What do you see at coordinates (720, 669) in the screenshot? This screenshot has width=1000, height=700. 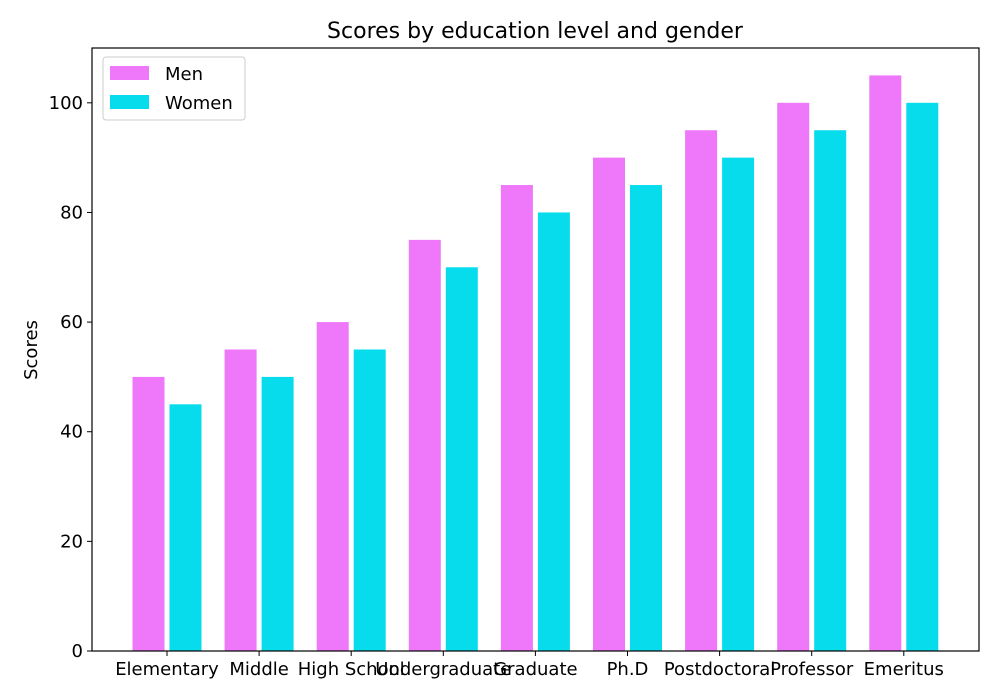 I see `x-tick-label: Postdoctoral` at bounding box center [720, 669].